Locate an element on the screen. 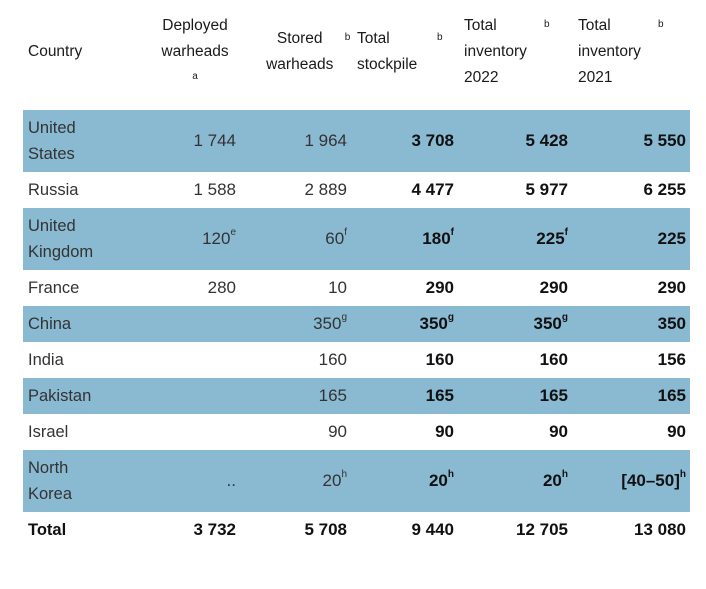  footnote-marker: f is located at coordinates (345, 232).